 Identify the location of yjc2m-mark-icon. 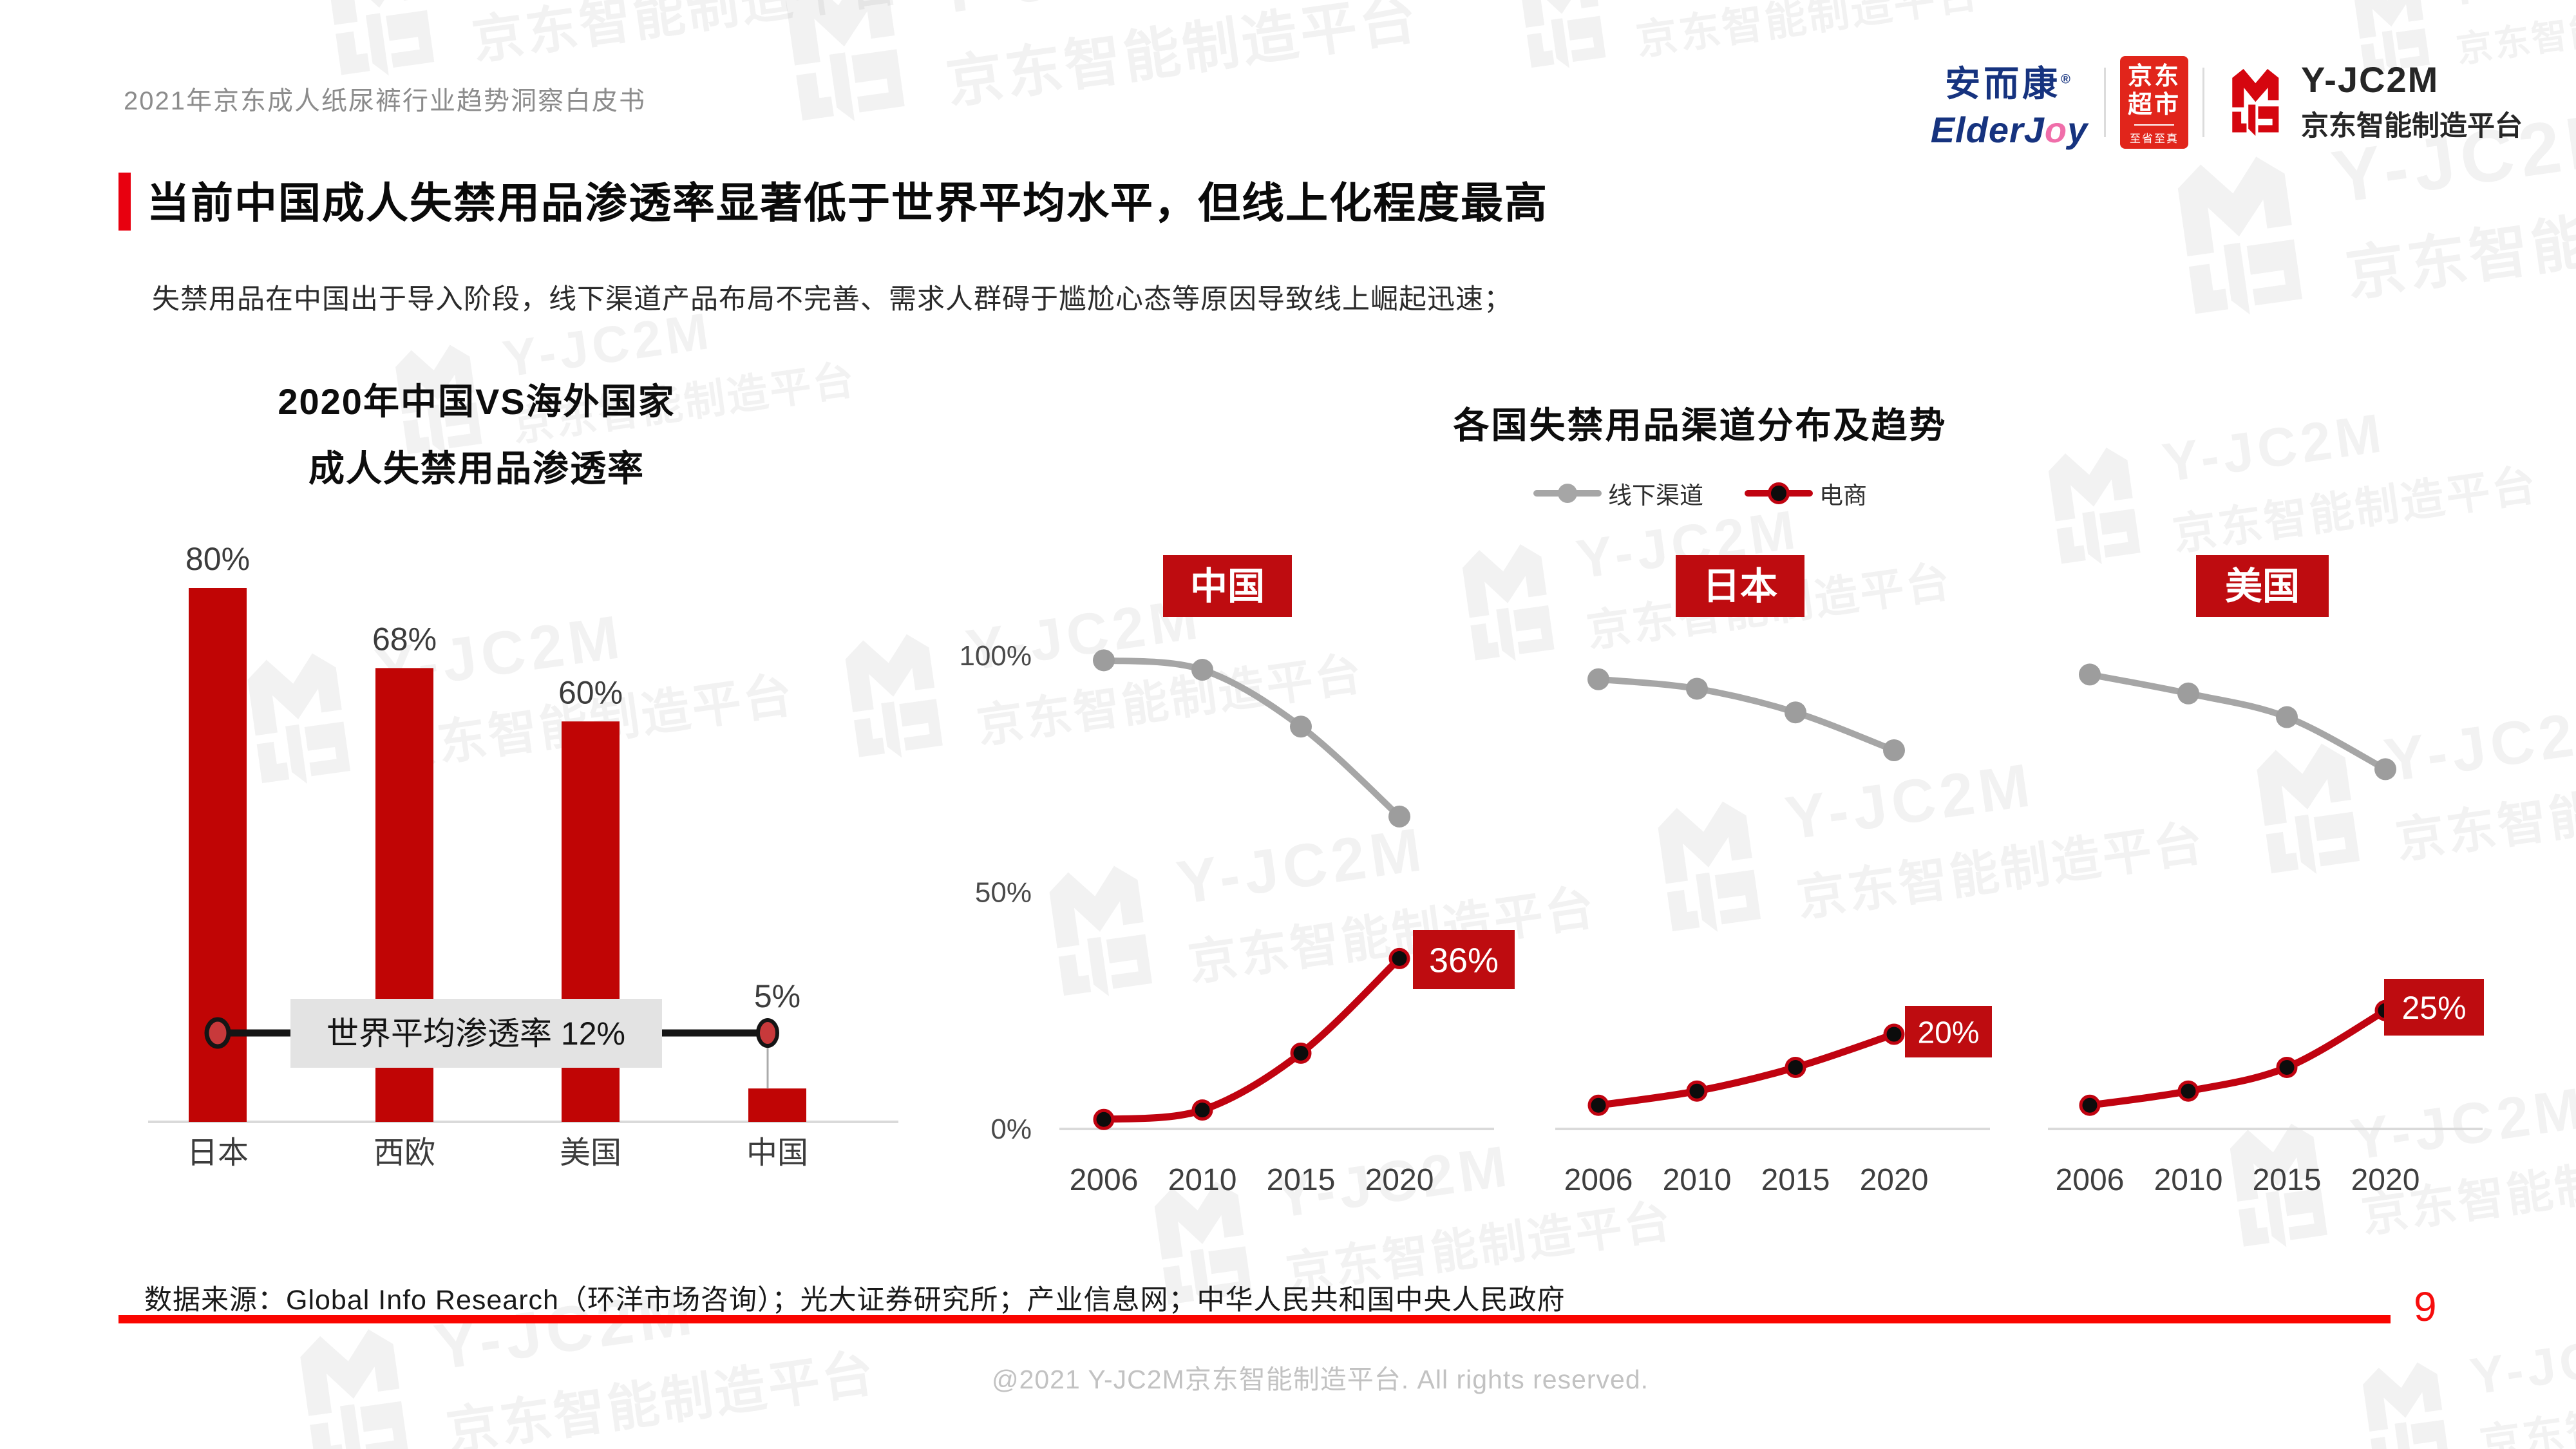
(2255, 103).